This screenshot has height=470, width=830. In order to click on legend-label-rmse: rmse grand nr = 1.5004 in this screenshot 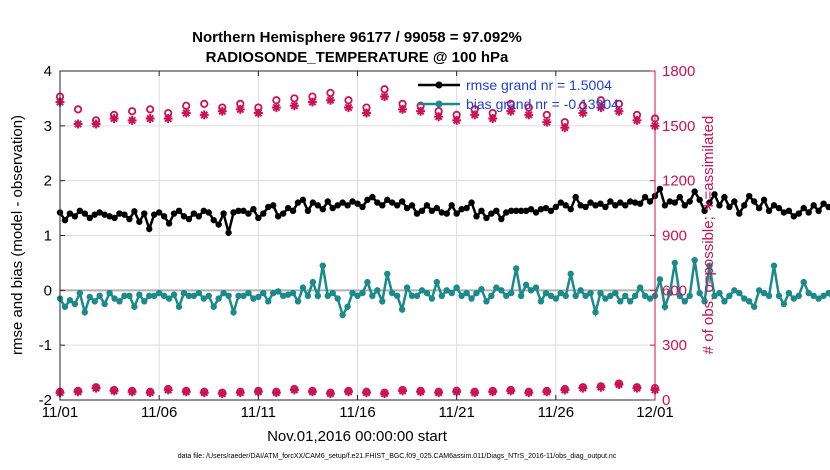, I will do `click(539, 85)`.